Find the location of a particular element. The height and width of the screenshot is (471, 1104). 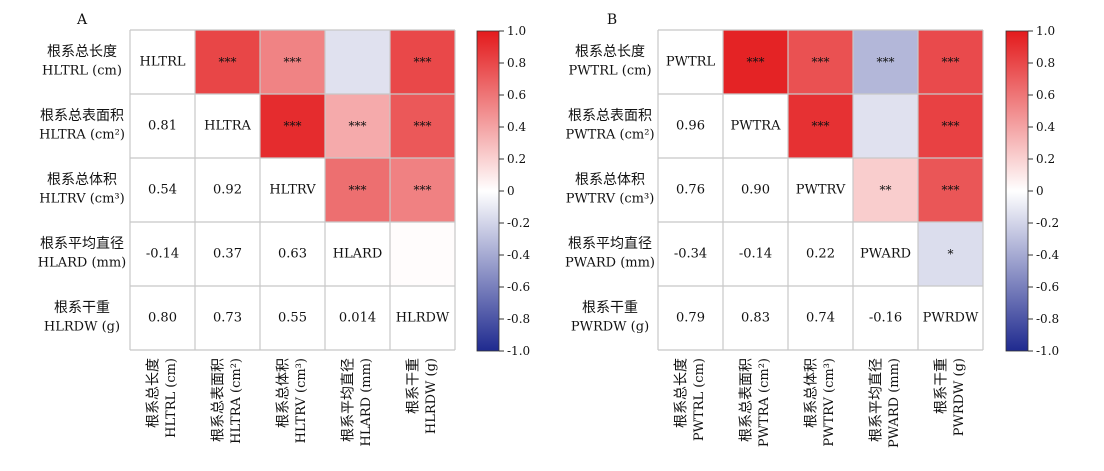

correlation-value: 0.54 is located at coordinates (162, 190).